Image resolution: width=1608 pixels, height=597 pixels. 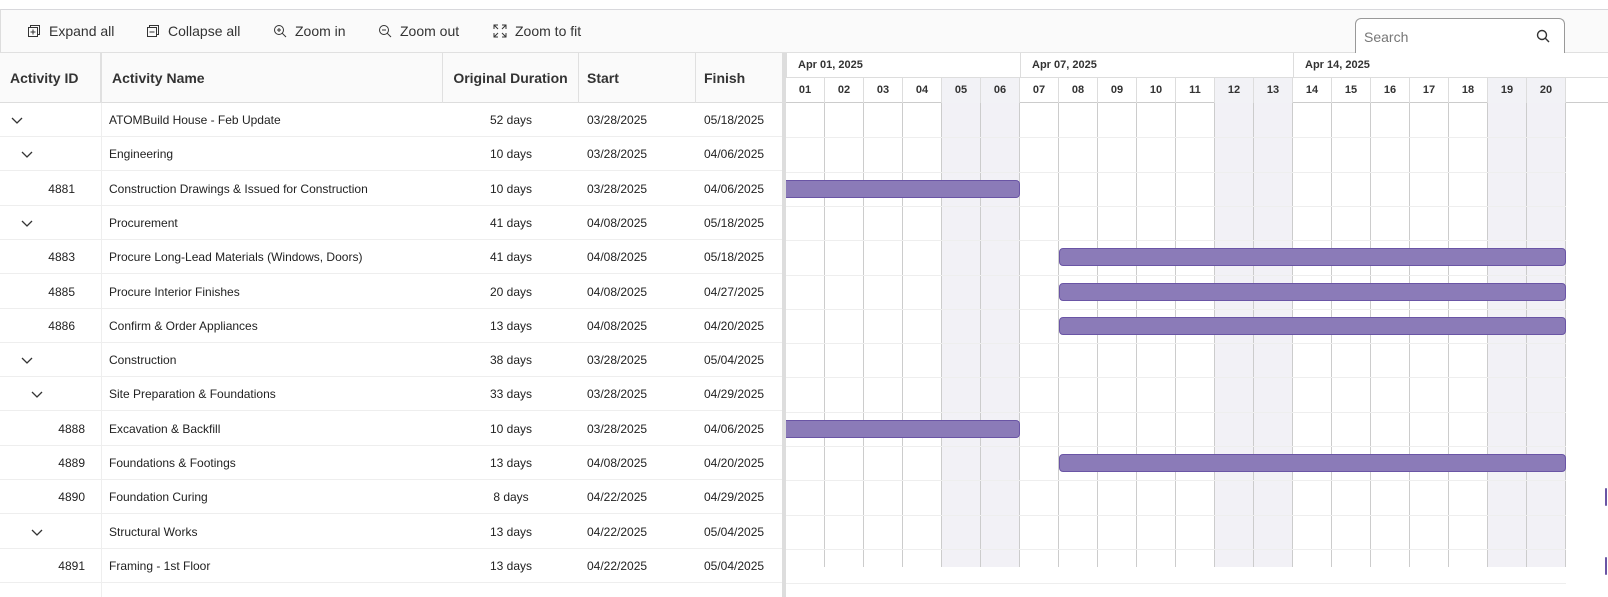 What do you see at coordinates (1273, 90) in the screenshot?
I see `timeline-day-label: 13` at bounding box center [1273, 90].